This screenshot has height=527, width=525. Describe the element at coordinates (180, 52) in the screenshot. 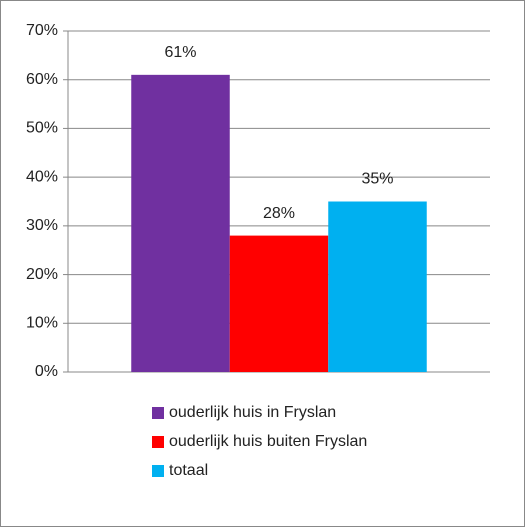

I see `data-label: 61%` at that location.